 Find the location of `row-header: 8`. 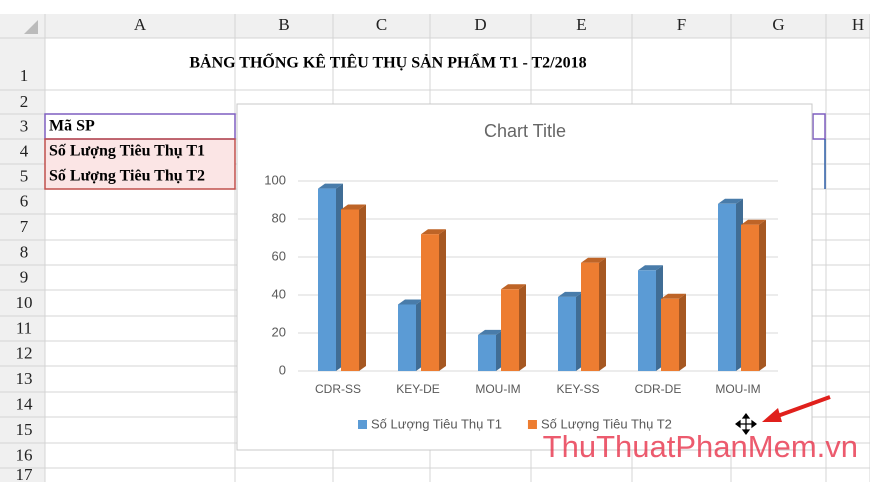

row-header: 8 is located at coordinates (24, 251).